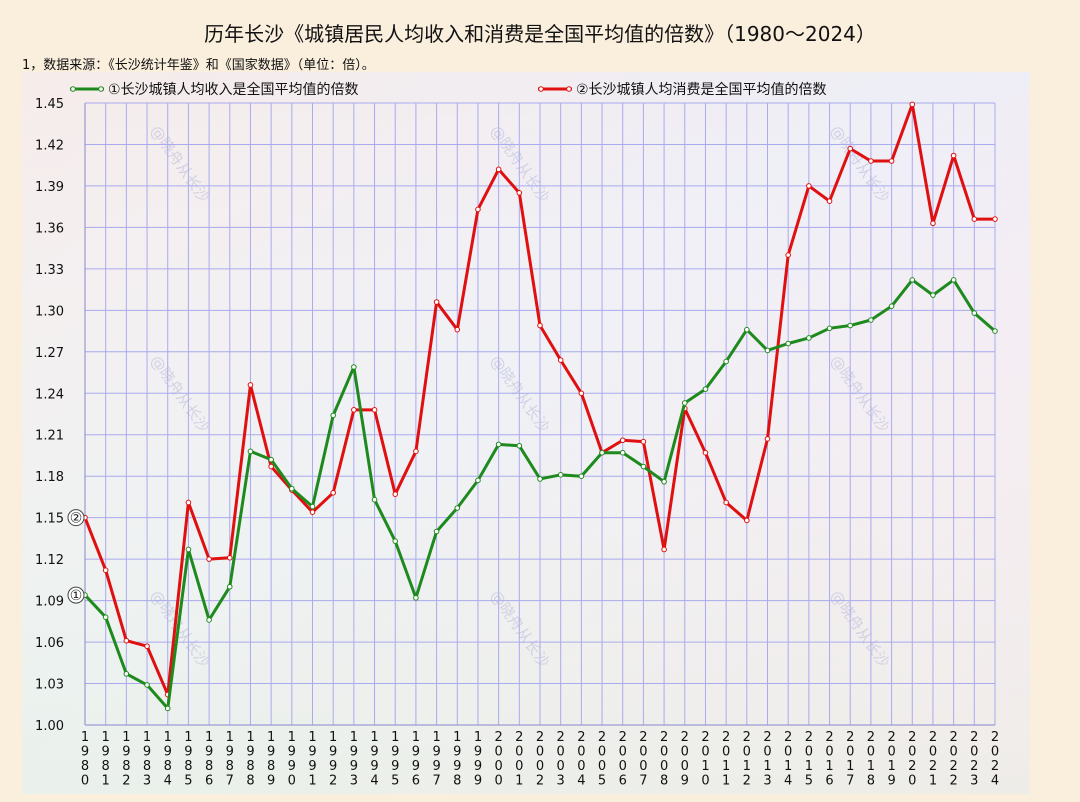  Describe the element at coordinates (49, 685) in the screenshot. I see `y-tick-label: 1.03` at that location.